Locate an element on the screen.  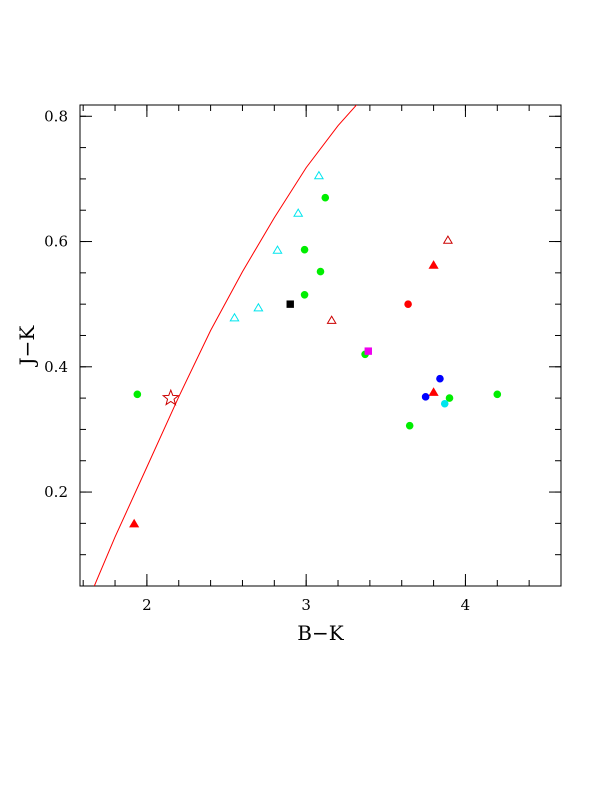
y-axis-label: J−K is located at coordinates (27, 346).